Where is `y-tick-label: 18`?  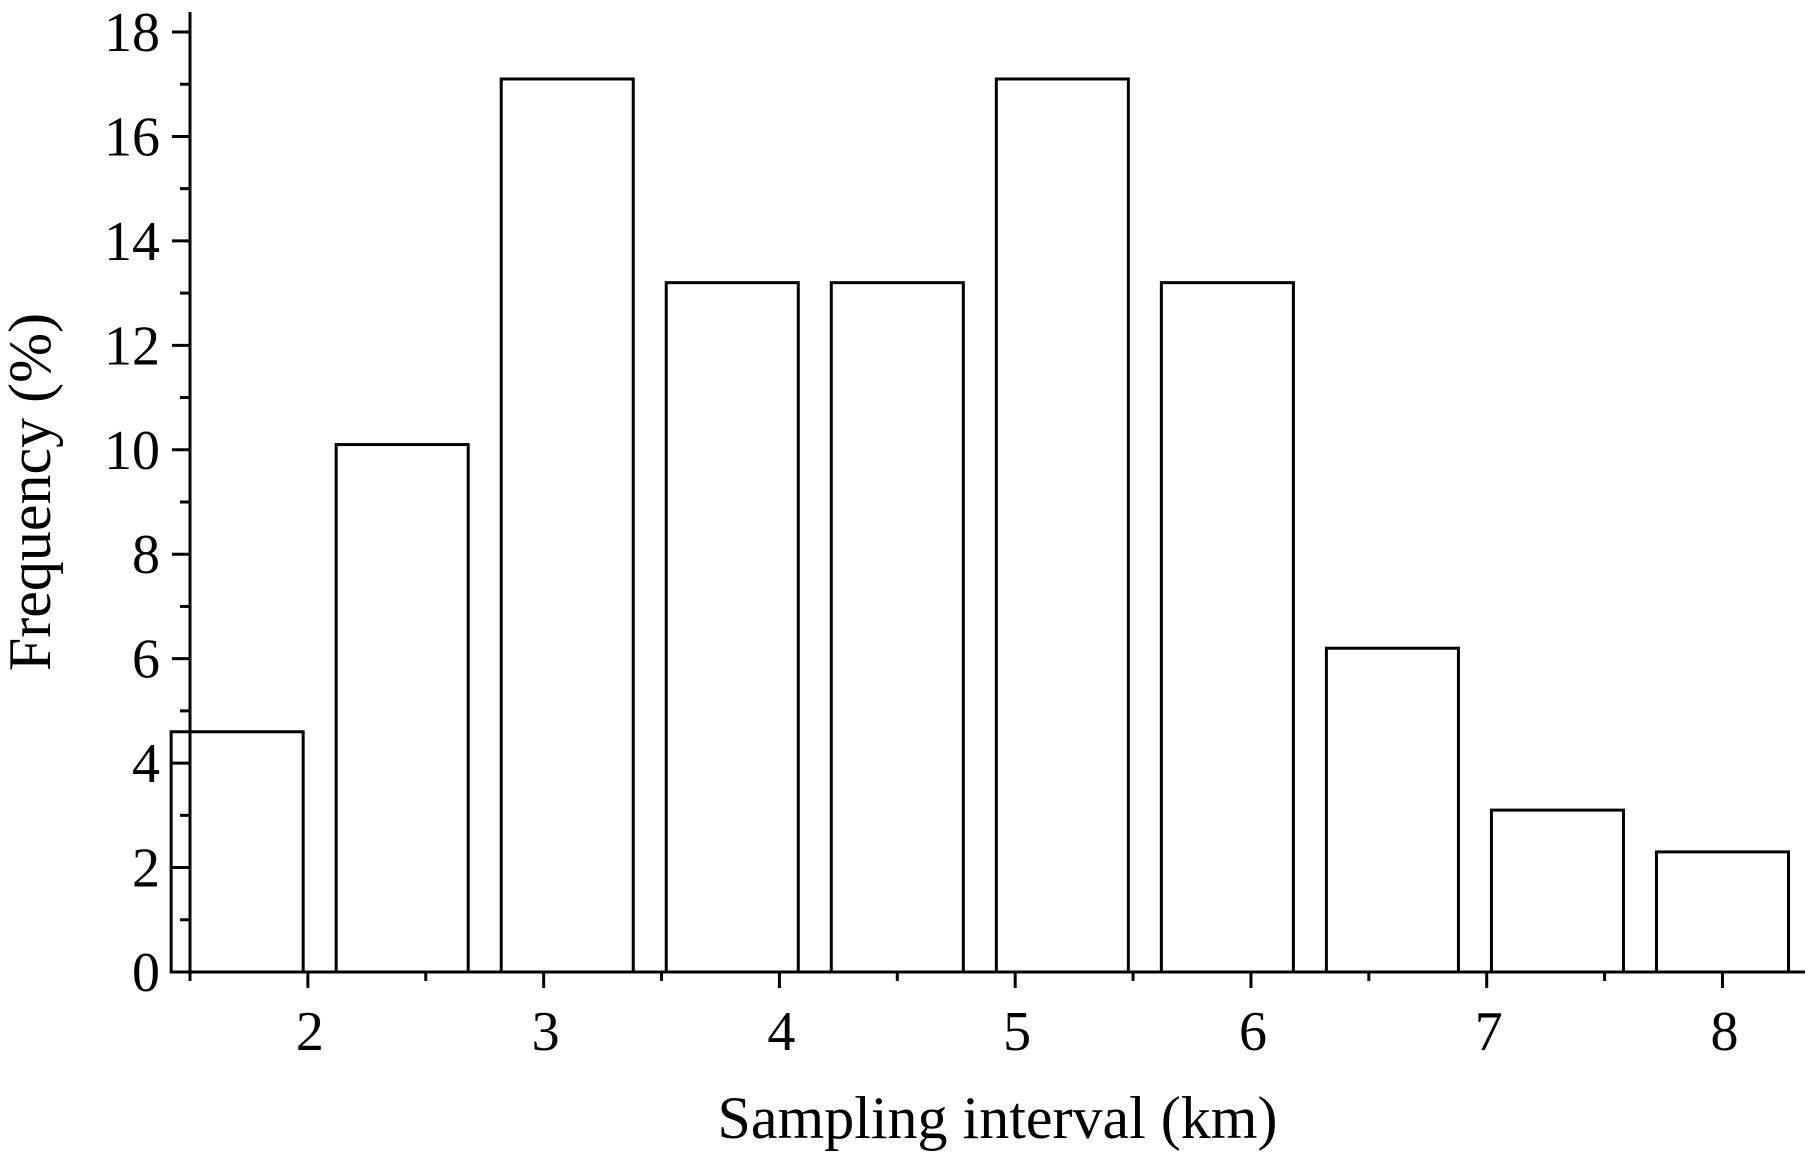
y-tick-label: 18 is located at coordinates (132, 33).